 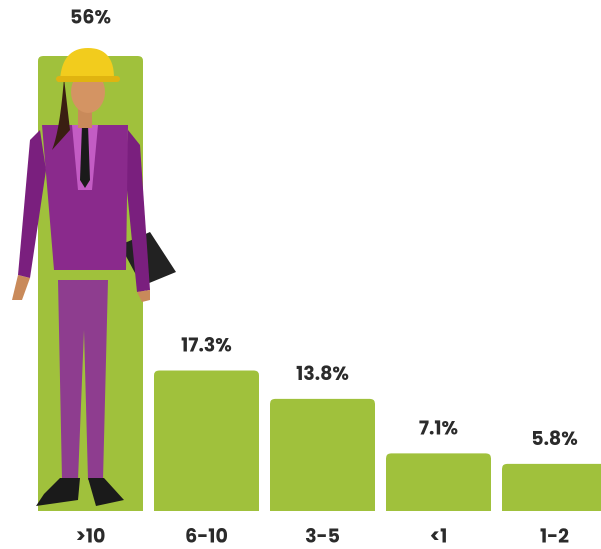 What do you see at coordinates (206, 345) in the screenshot?
I see `value-label: 17.3%` at bounding box center [206, 345].